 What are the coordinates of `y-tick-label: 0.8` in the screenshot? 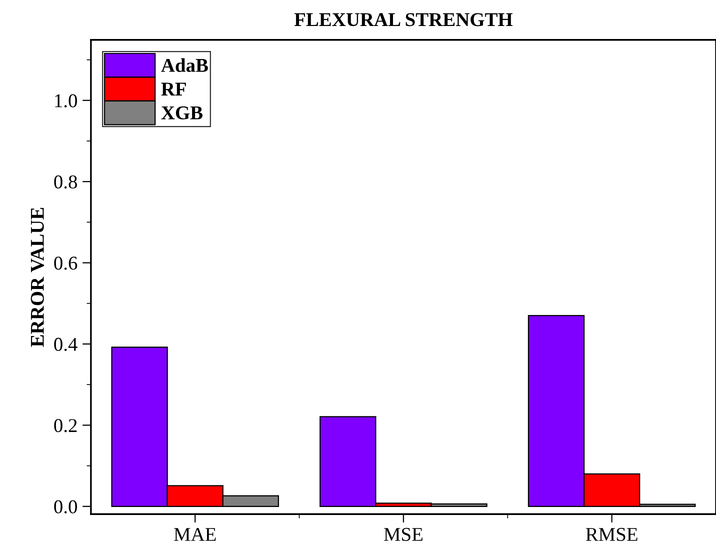 It's located at (65, 182).